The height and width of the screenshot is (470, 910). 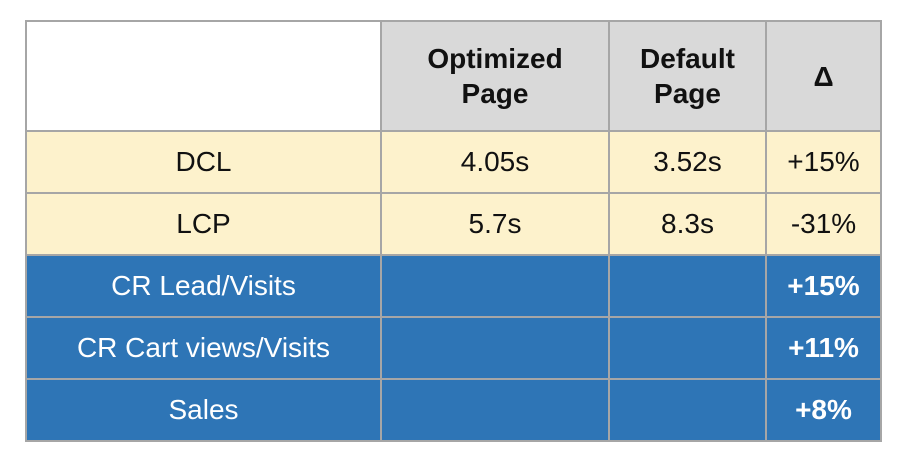 I want to click on header-default-page: Default Page, so click(x=687, y=76).